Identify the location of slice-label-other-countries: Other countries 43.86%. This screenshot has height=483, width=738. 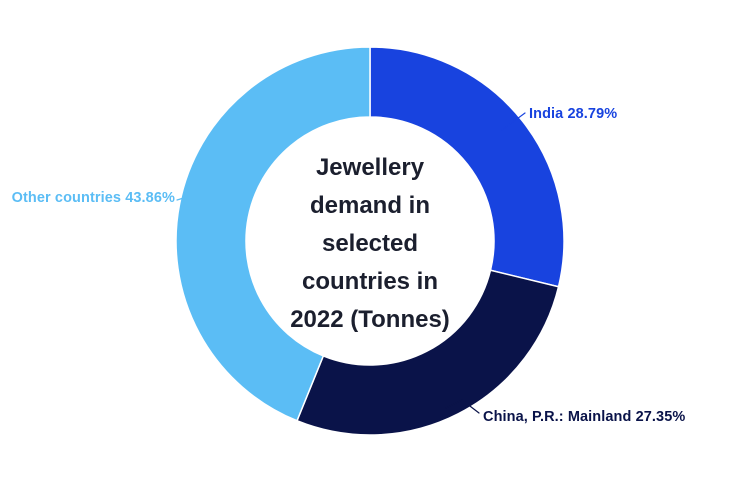
(93, 198).